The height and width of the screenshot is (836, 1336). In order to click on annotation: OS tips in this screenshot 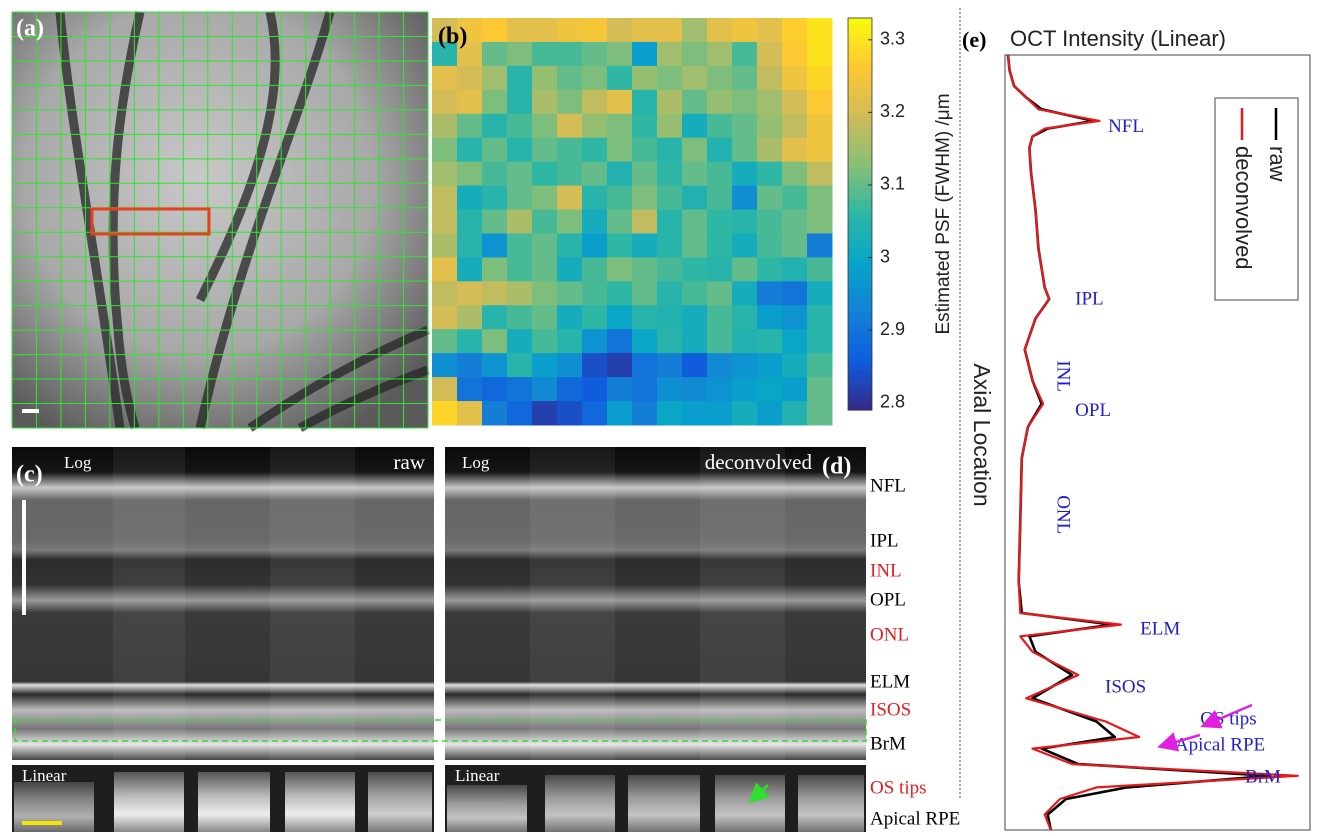, I will do `click(1228, 718)`.